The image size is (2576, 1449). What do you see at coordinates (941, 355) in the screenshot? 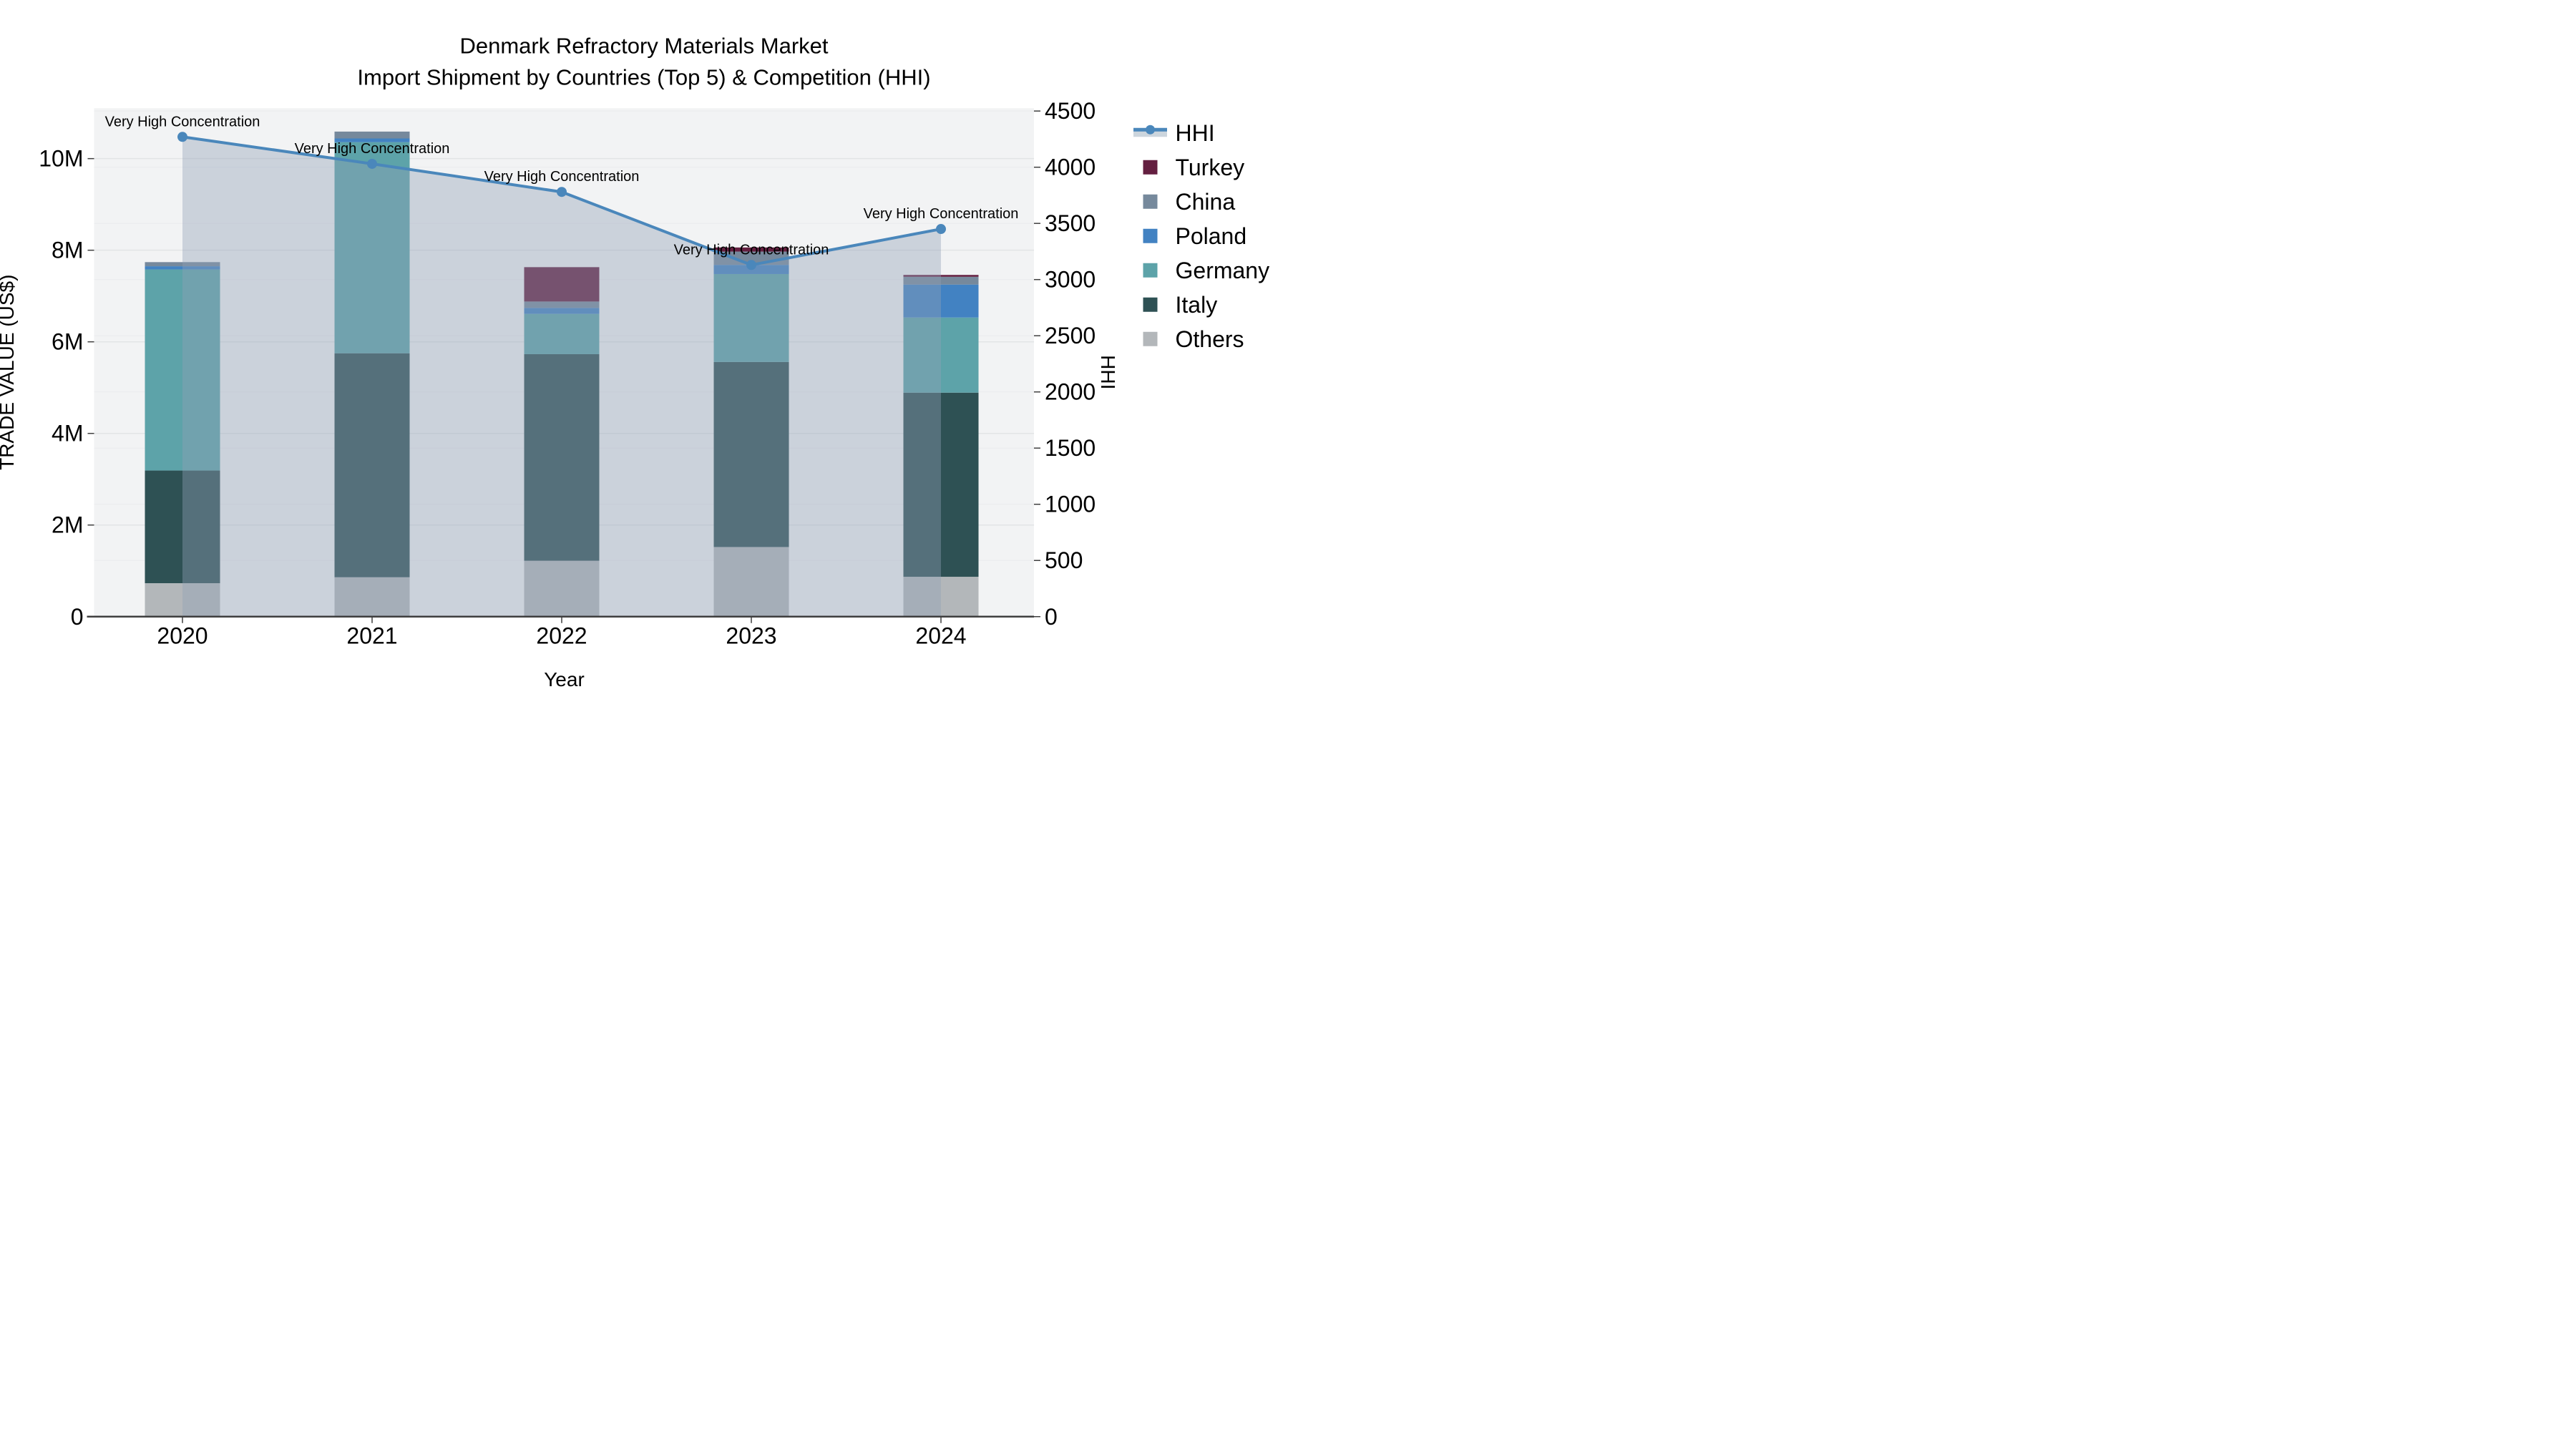
I see `bar-segment-germany-2024` at bounding box center [941, 355].